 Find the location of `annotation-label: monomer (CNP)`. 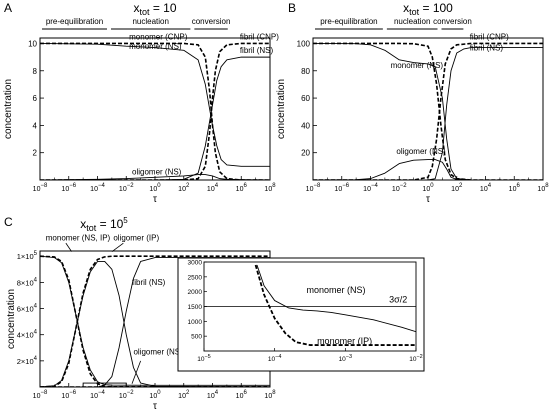

annotation-label: monomer (CNP) is located at coordinates (158, 36).